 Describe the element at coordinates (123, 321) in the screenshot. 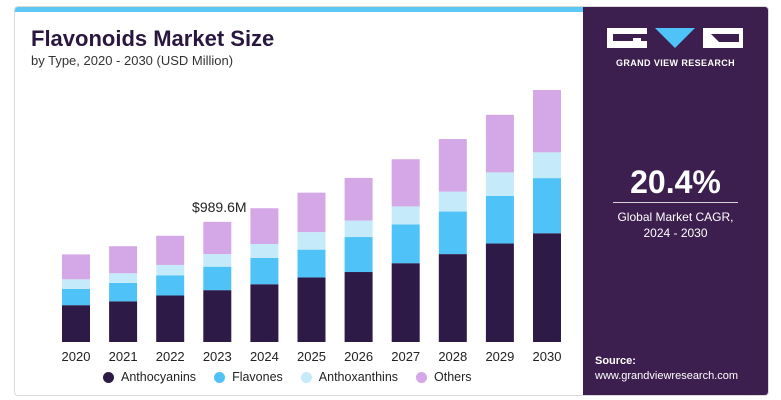

I see `bar-anthocyanins-2021` at that location.